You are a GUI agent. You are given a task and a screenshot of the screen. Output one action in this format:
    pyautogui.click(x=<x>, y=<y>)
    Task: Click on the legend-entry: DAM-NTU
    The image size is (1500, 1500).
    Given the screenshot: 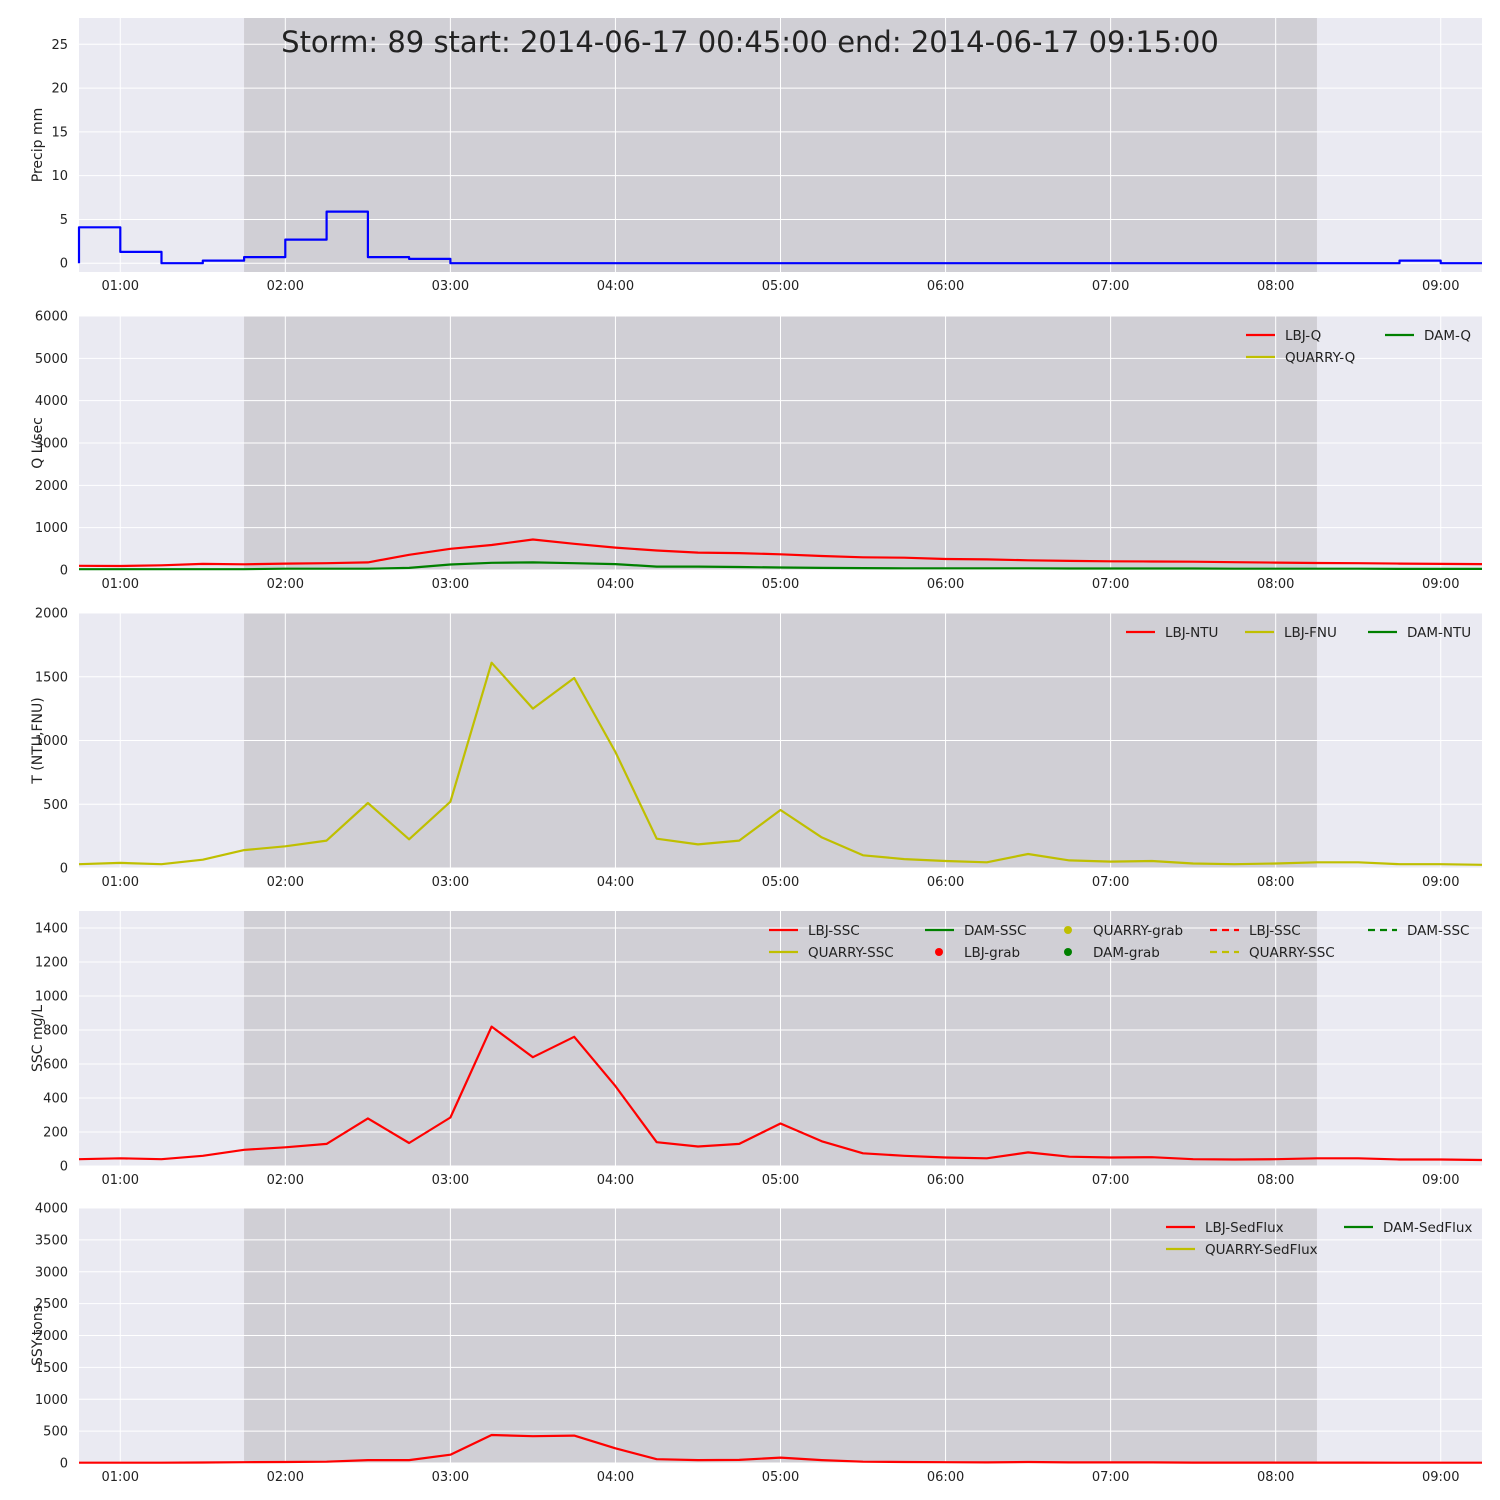 What is the action you would take?
    pyautogui.click(x=1419, y=633)
    